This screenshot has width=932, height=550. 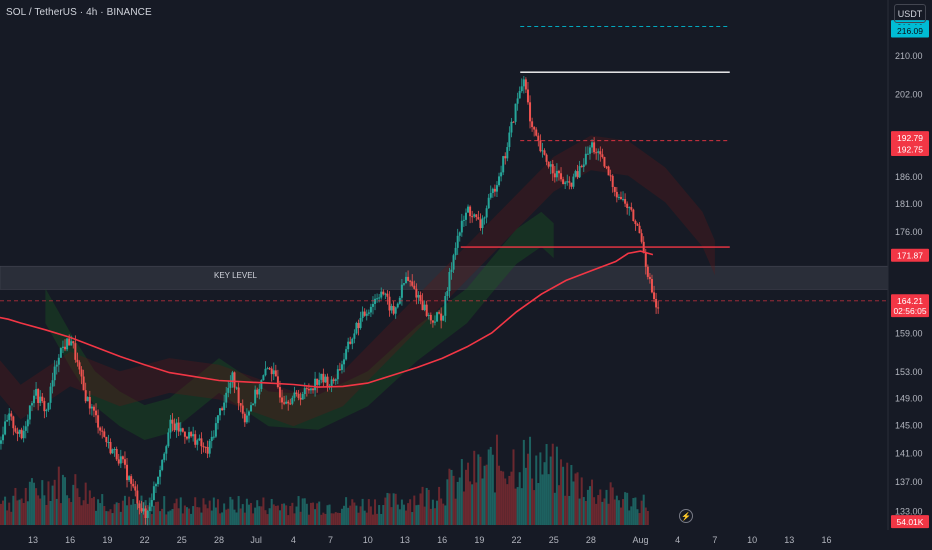 What do you see at coordinates (714, 540) in the screenshot?
I see `date-tick-label: 7` at bounding box center [714, 540].